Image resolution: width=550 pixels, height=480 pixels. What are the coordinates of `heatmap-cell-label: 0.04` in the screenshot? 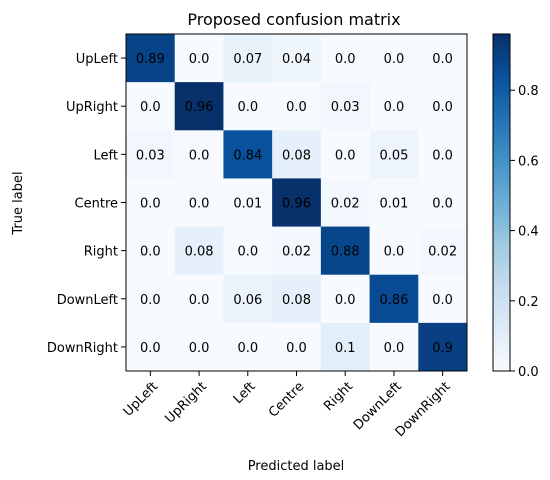 It's located at (296, 59).